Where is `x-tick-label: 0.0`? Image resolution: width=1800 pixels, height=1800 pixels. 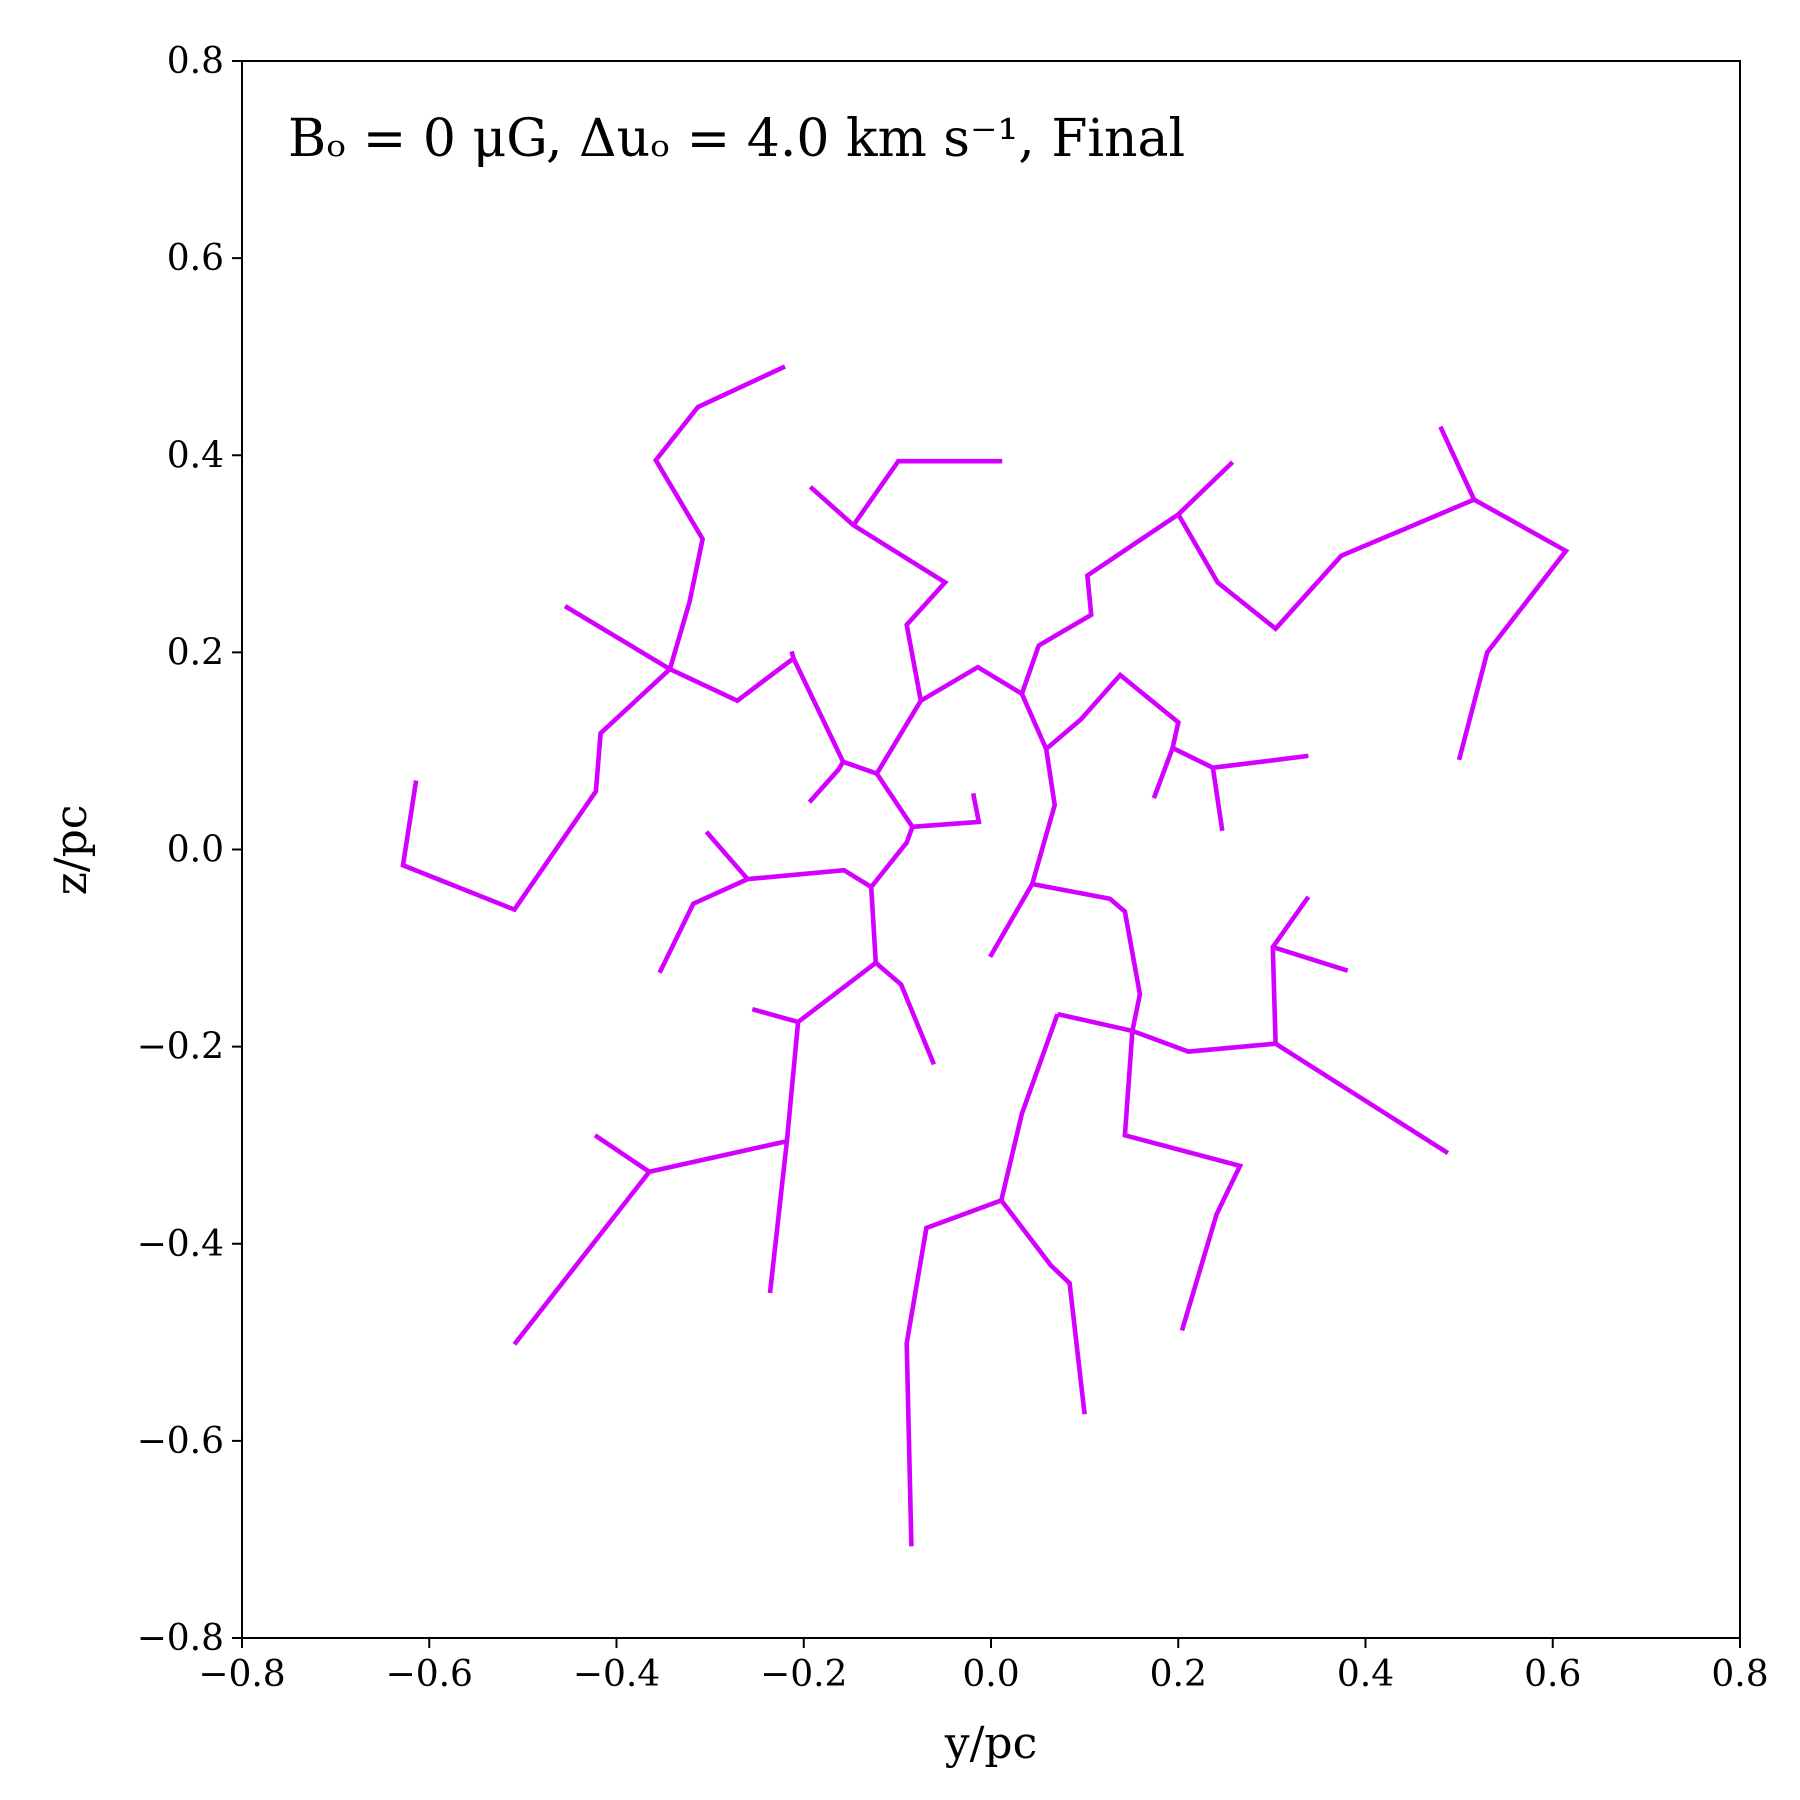
x-tick-label: 0.0 is located at coordinates (990, 1674).